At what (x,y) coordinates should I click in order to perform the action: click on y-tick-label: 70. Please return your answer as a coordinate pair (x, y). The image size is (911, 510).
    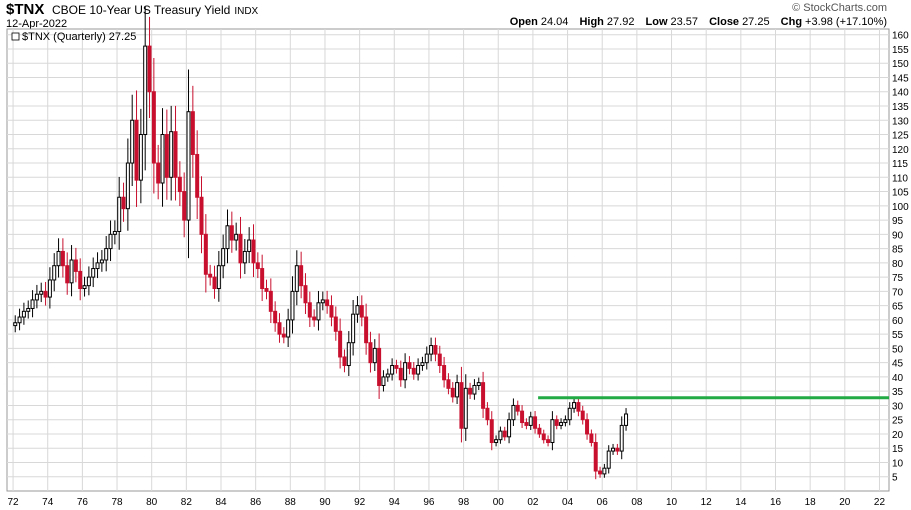
    Looking at the image, I should click on (898, 292).